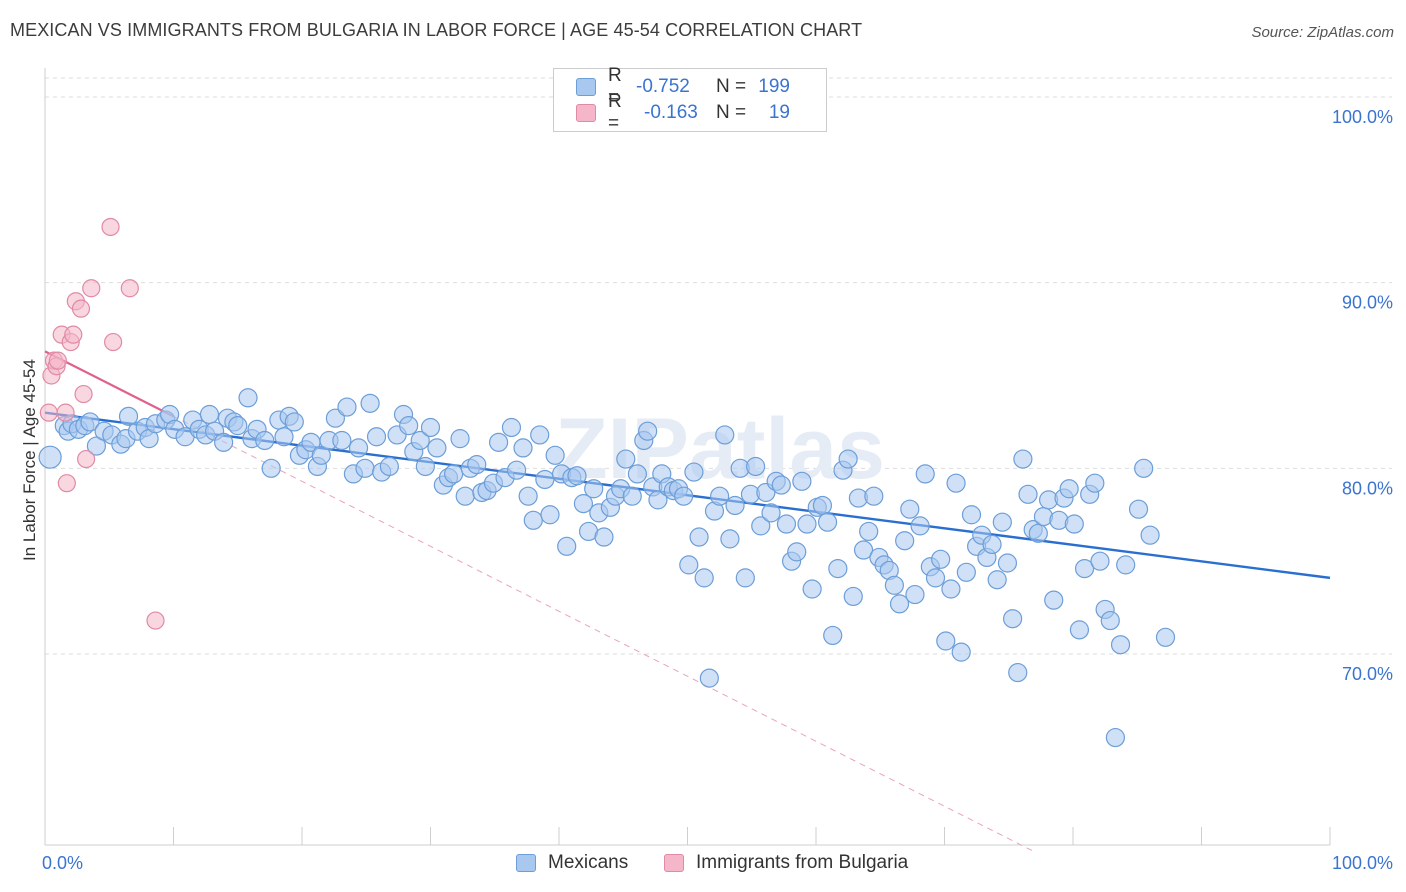 Image resolution: width=1406 pixels, height=892 pixels. I want to click on watermark: ZIPatlas, so click(720, 449).